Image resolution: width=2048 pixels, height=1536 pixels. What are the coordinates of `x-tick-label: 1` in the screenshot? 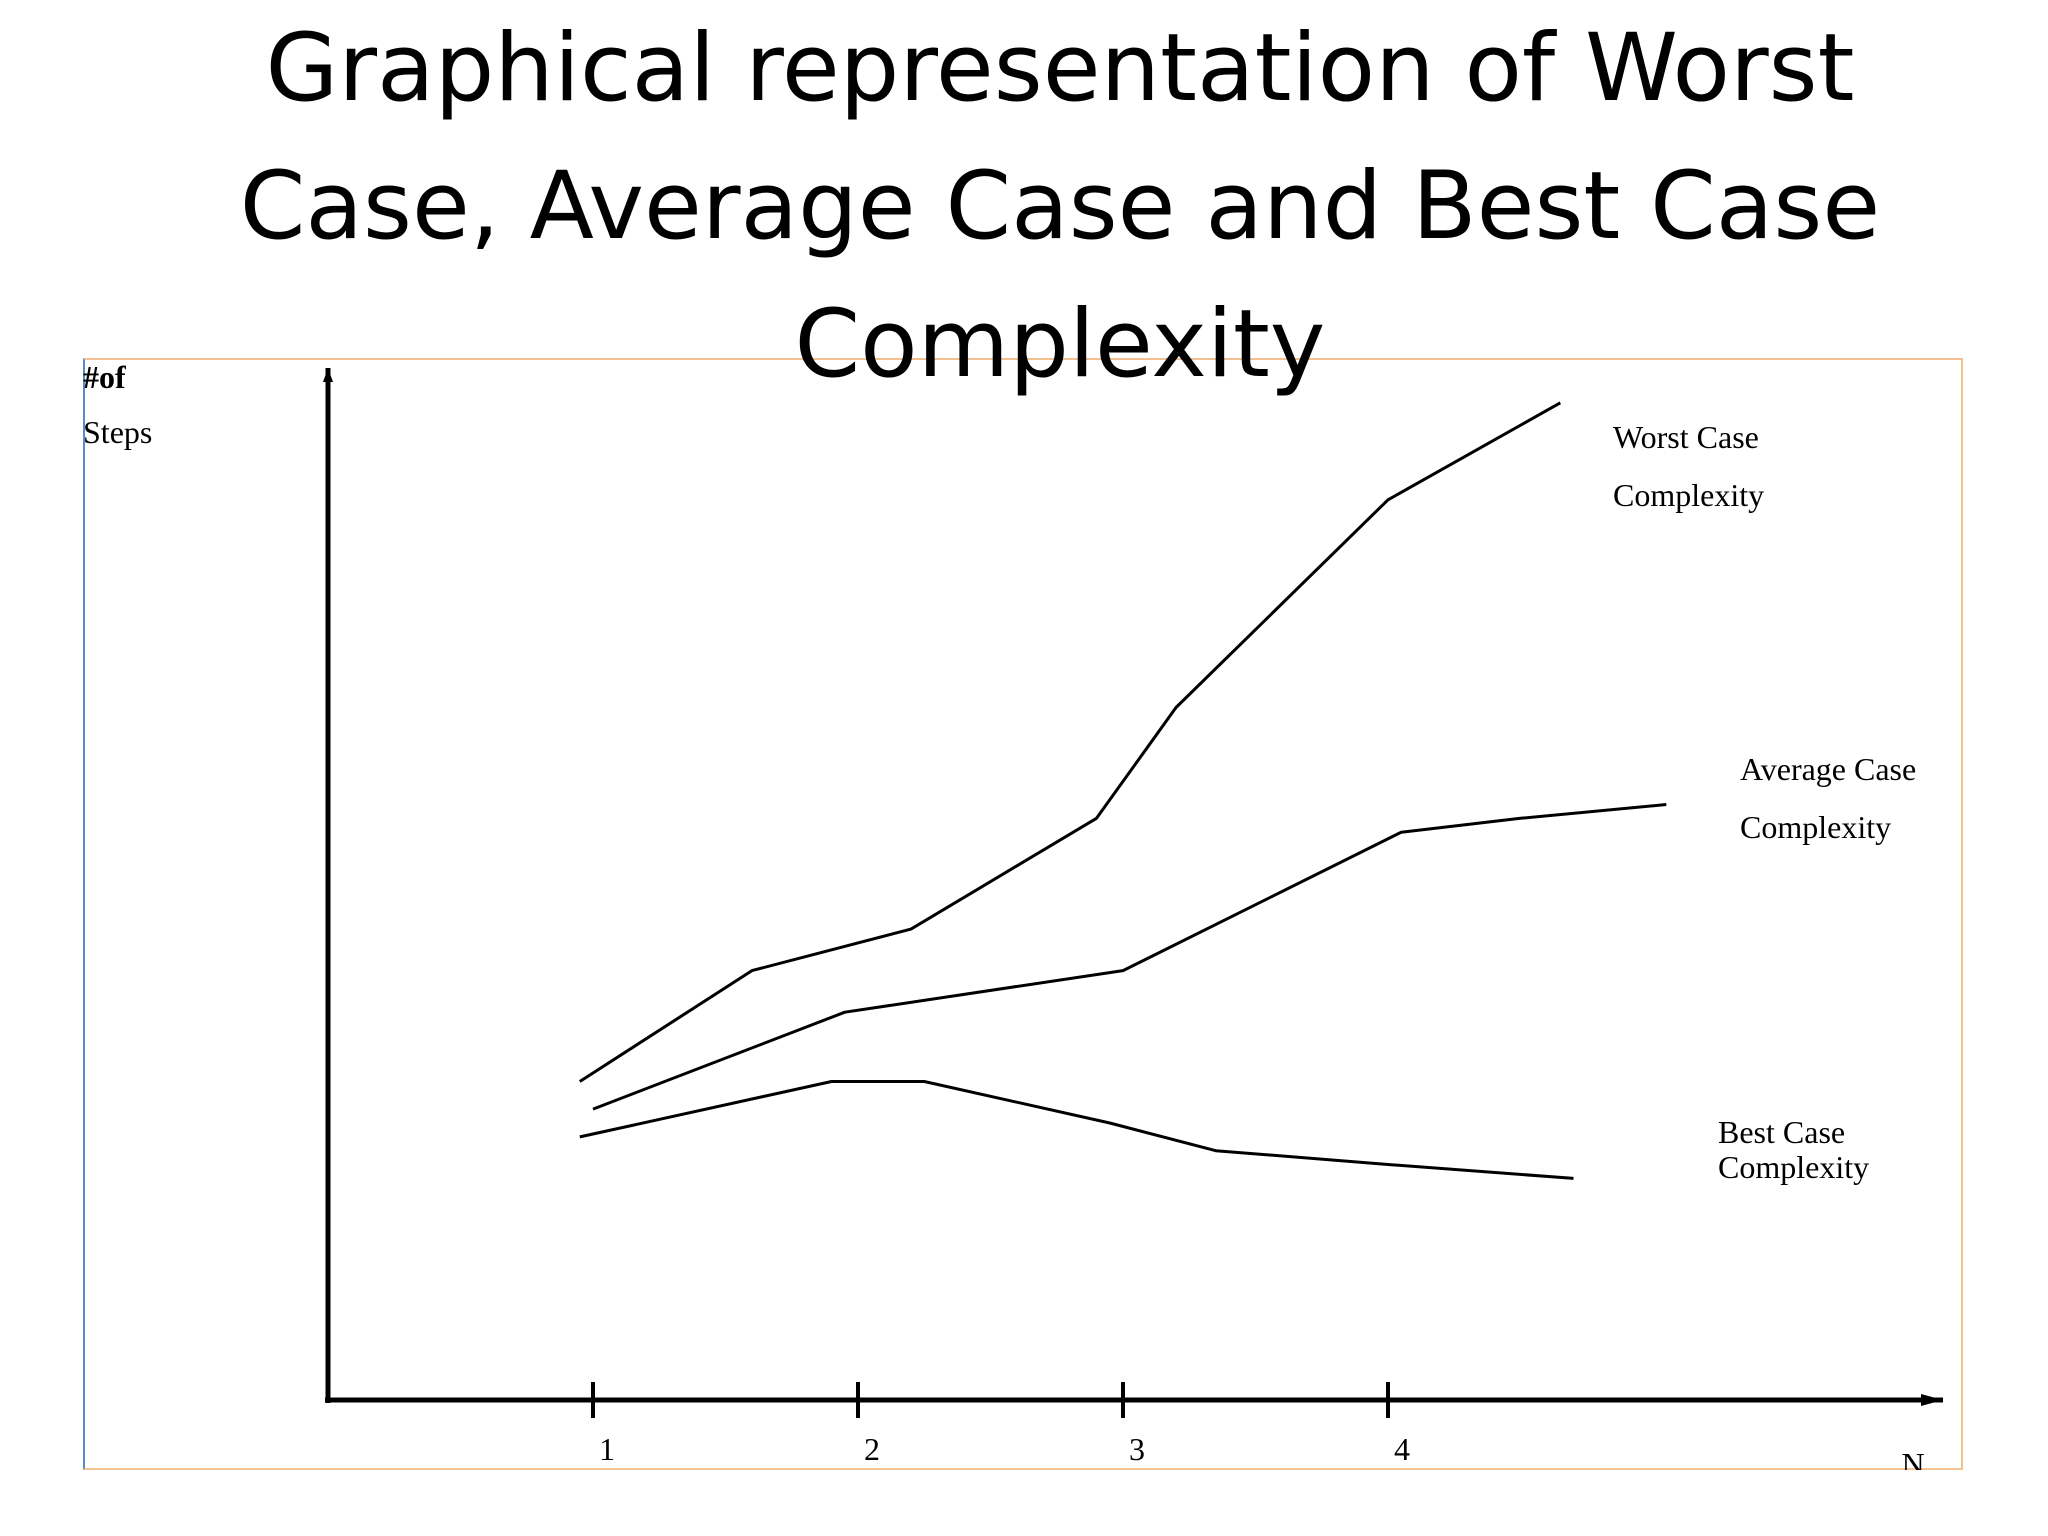 It's located at (607, 1449).